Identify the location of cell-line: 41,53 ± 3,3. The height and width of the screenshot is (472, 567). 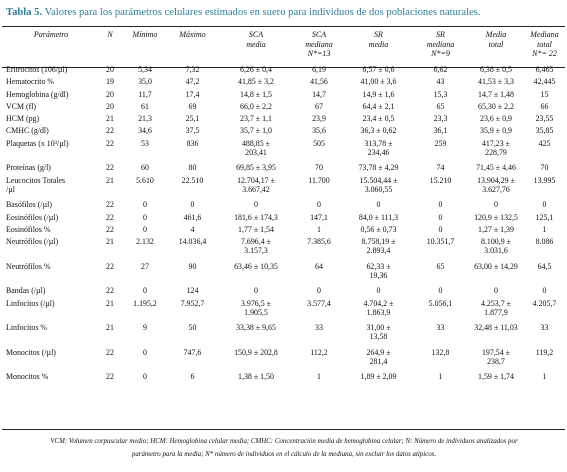
(496, 82).